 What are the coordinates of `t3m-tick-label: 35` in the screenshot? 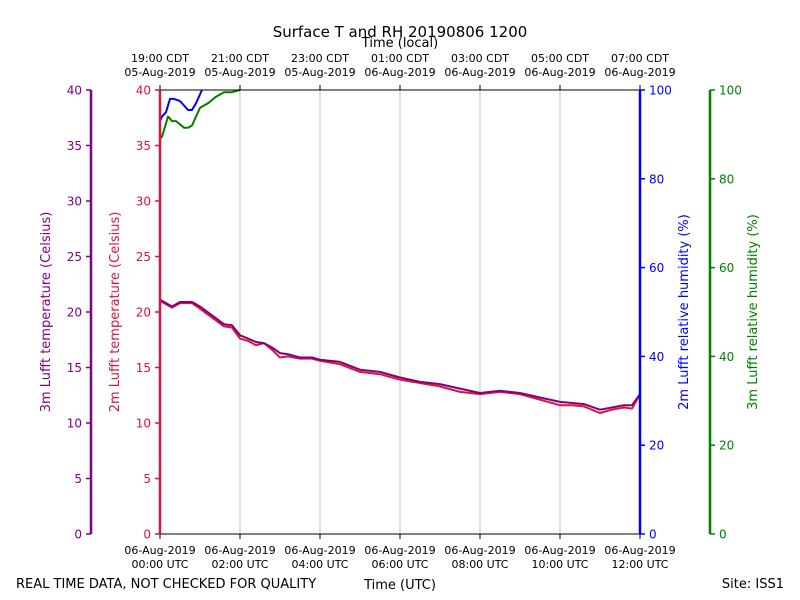 It's located at (74, 146).